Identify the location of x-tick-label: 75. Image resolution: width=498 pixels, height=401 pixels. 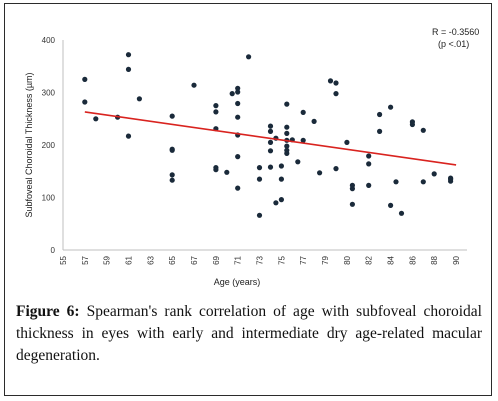
(281, 259).